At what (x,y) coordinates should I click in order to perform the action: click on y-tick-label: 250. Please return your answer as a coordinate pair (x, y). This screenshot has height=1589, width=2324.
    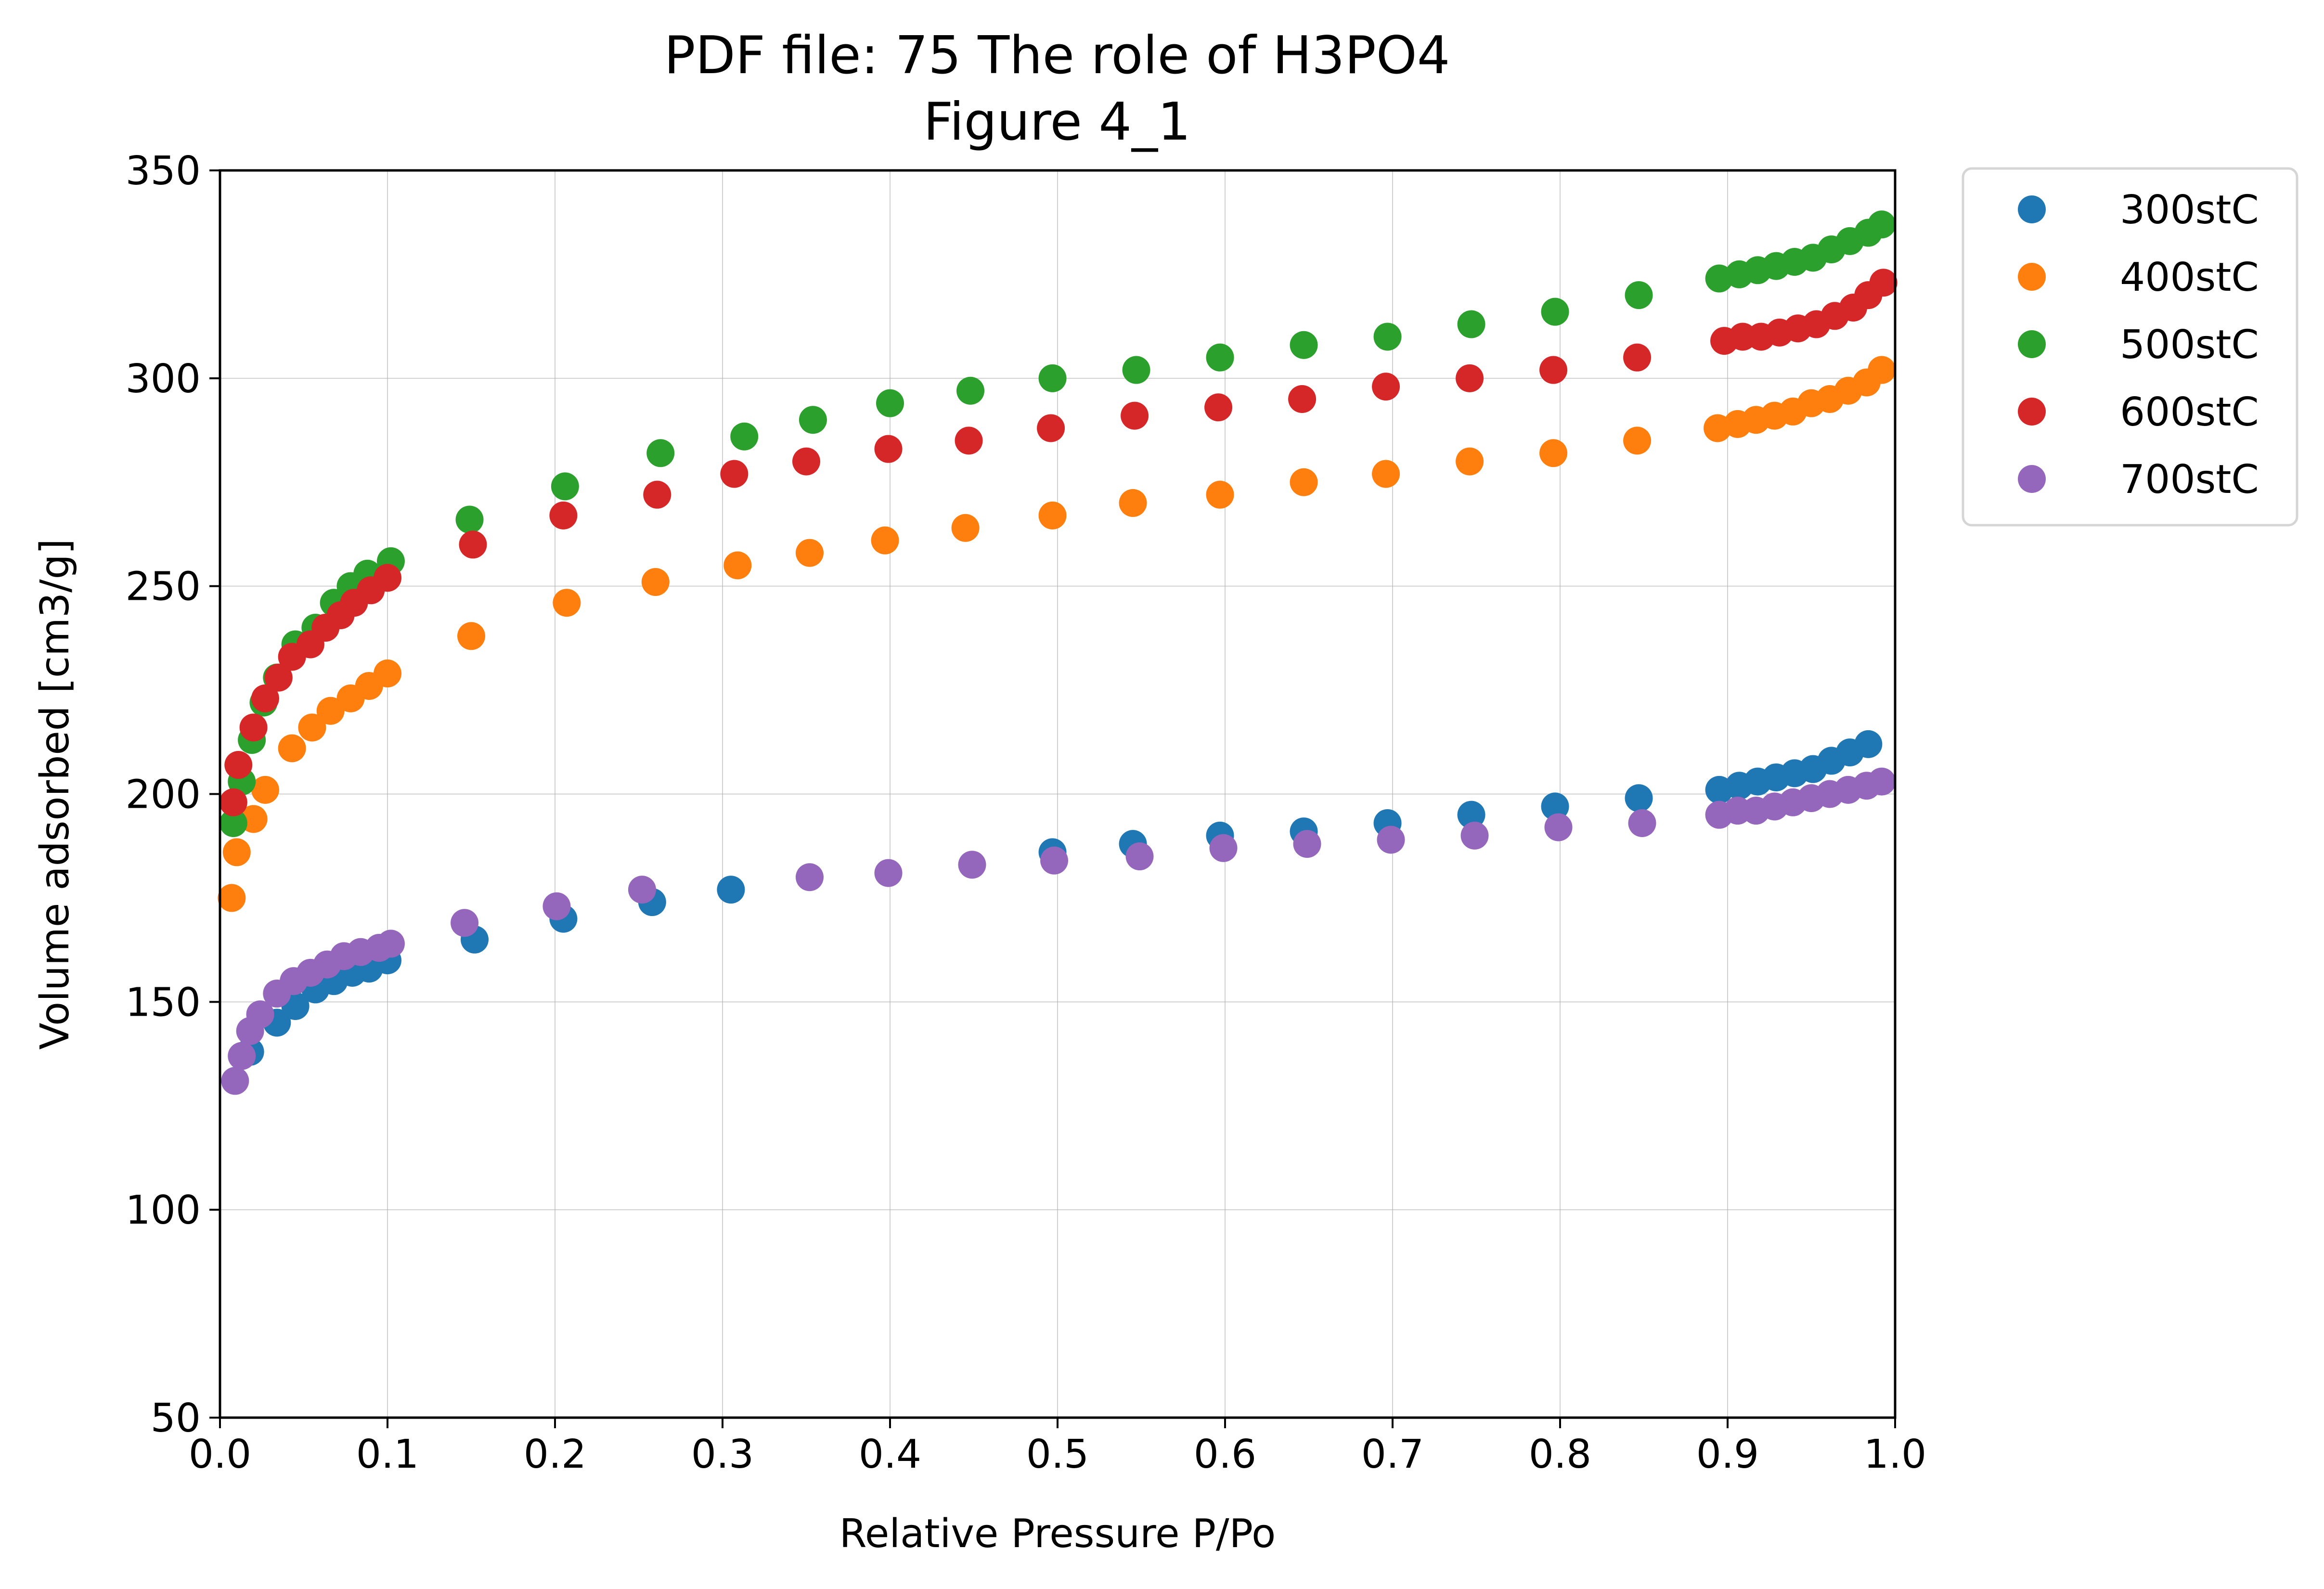
    Looking at the image, I should click on (163, 587).